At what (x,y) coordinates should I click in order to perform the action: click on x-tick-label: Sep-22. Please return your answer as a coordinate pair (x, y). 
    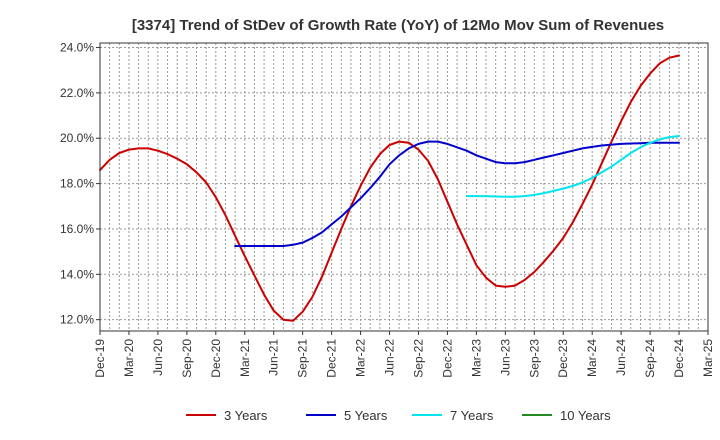
    Looking at the image, I should click on (418, 358).